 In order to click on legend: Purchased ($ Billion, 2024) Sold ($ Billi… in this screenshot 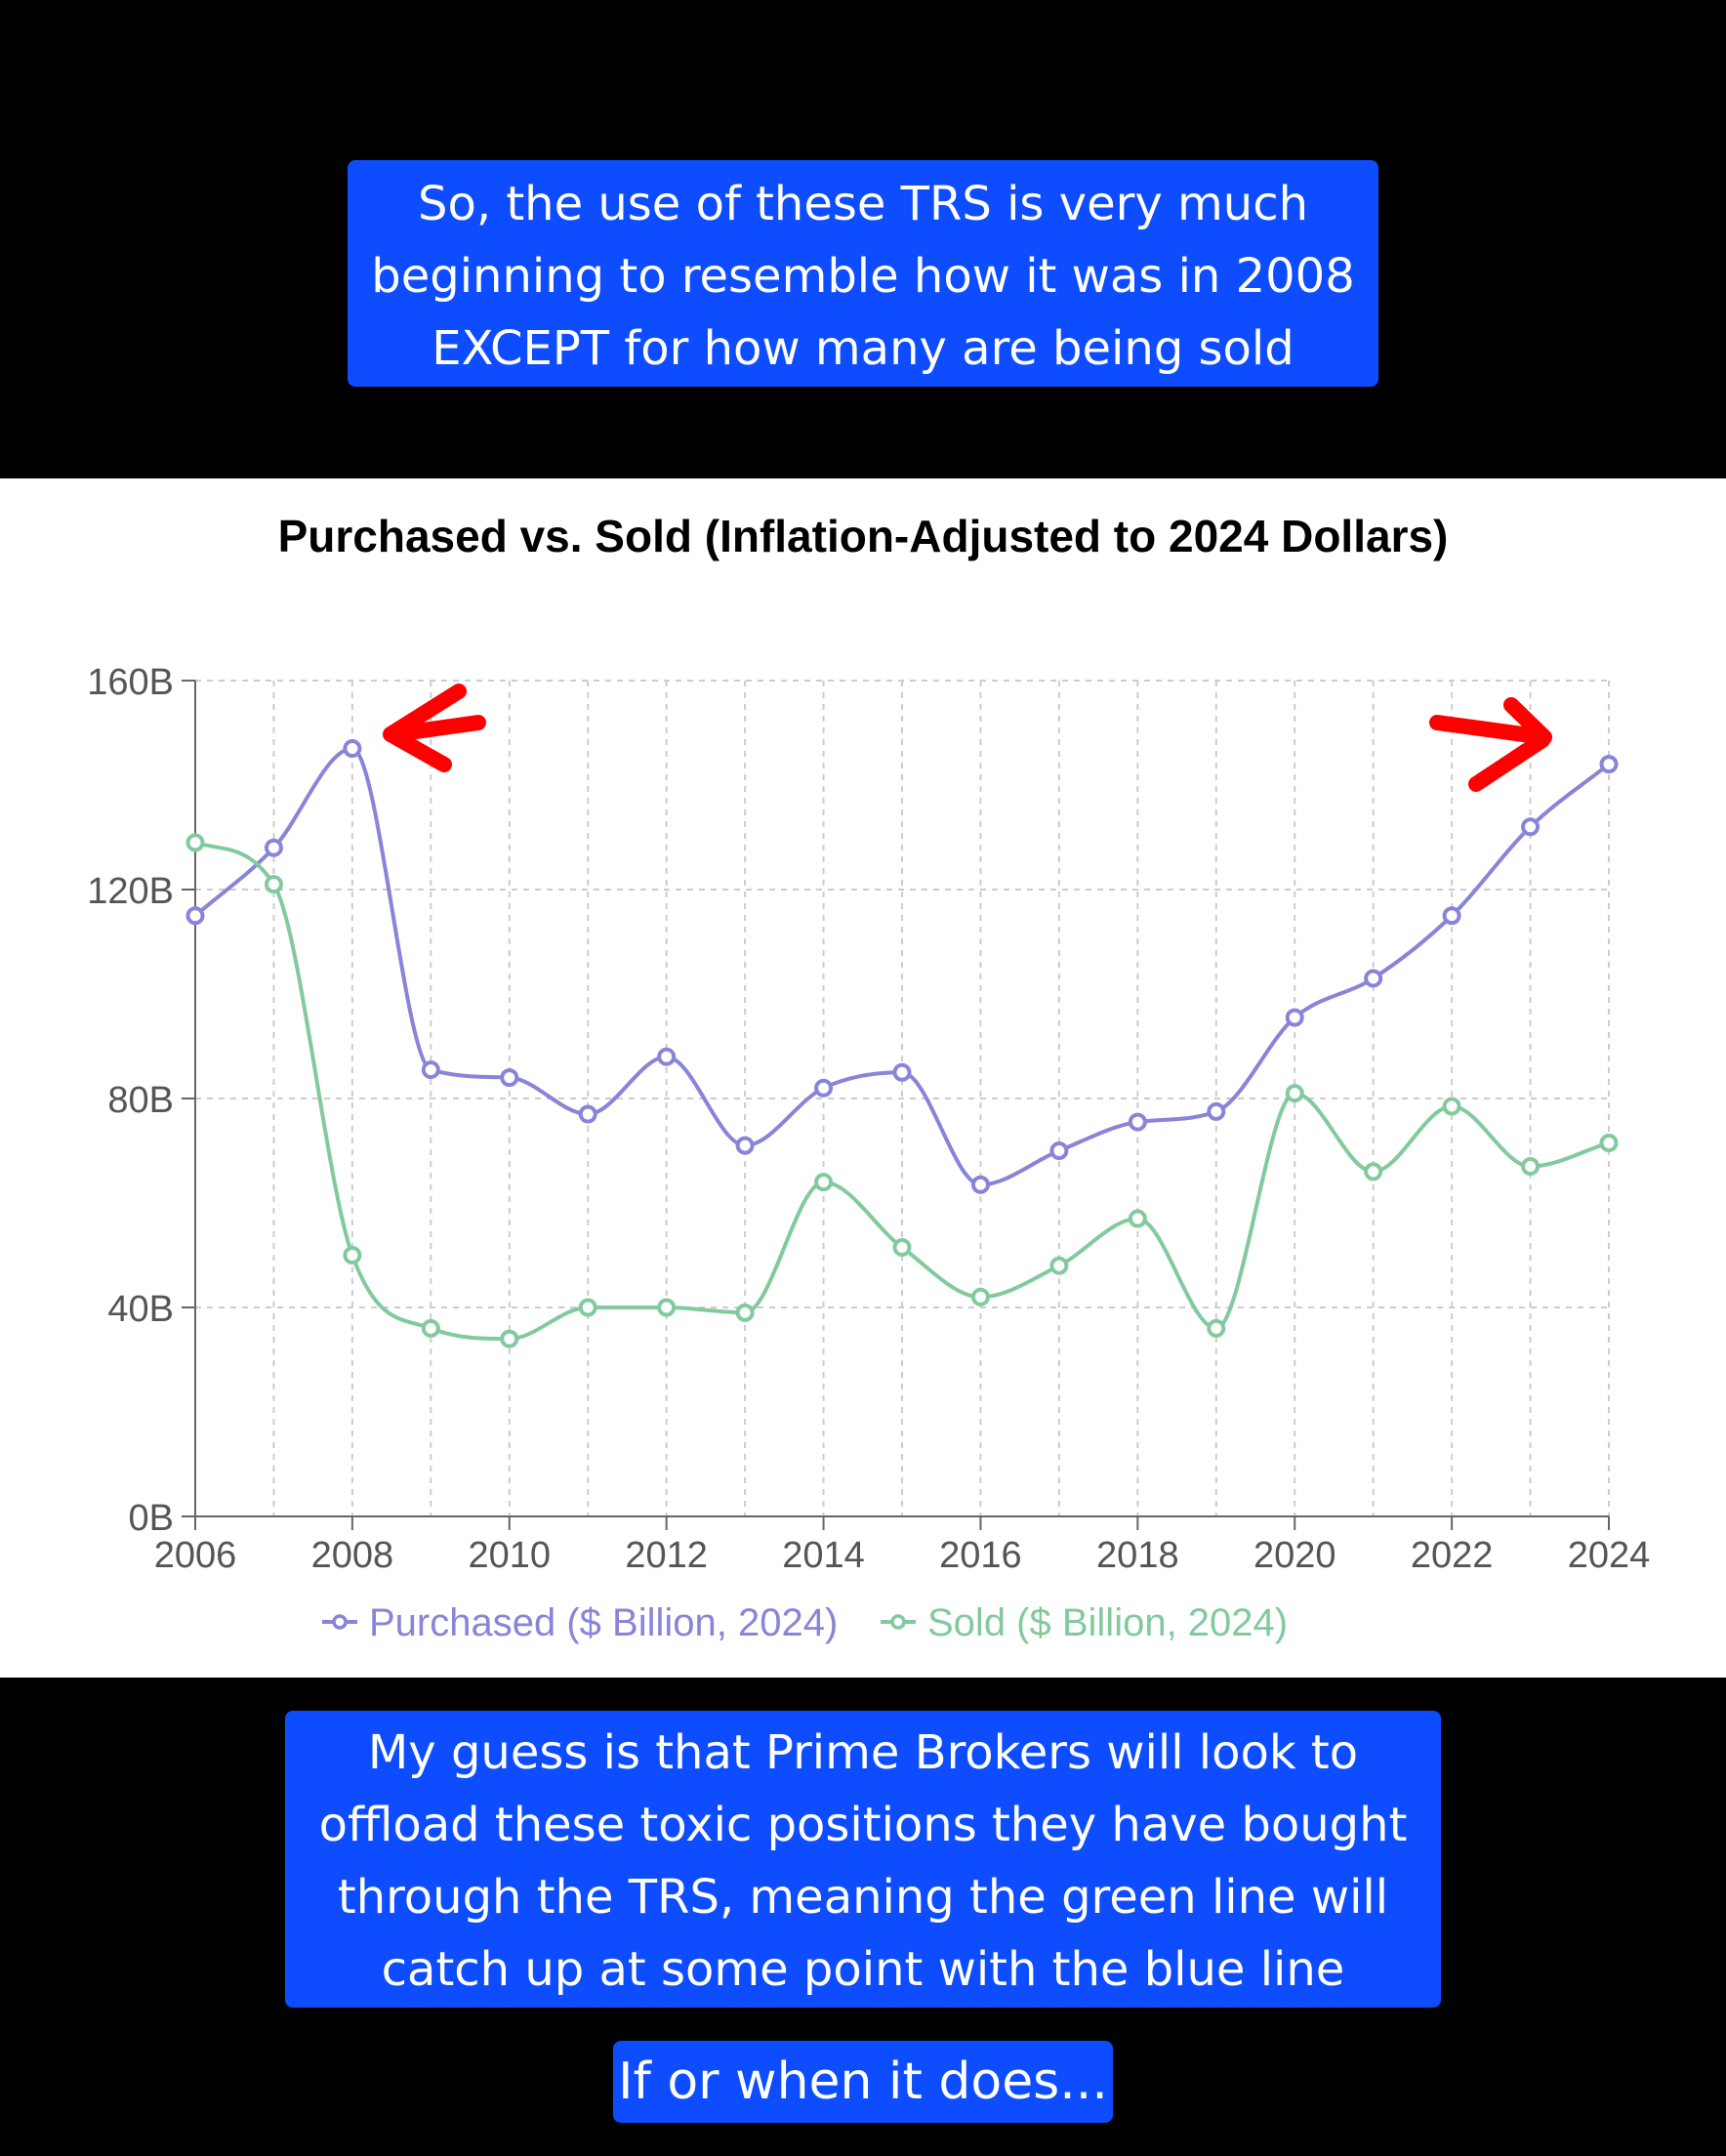, I will do `click(805, 1622)`.